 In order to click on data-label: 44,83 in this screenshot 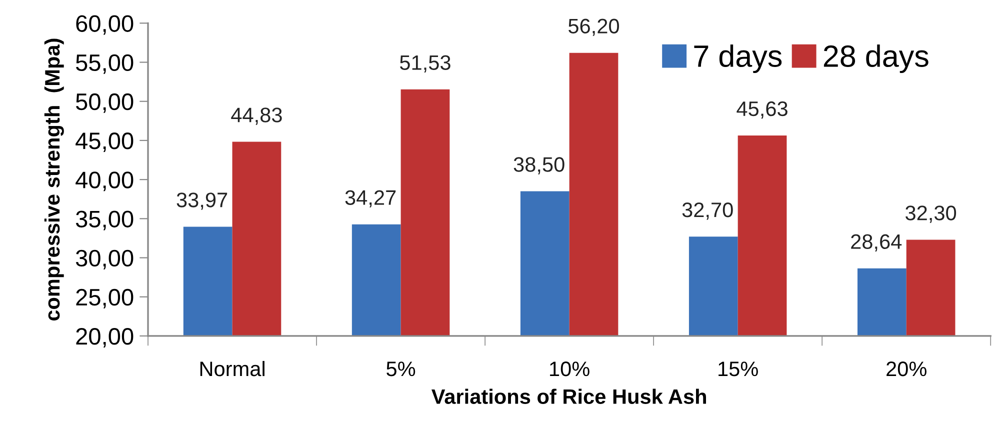, I will do `click(256, 116)`.